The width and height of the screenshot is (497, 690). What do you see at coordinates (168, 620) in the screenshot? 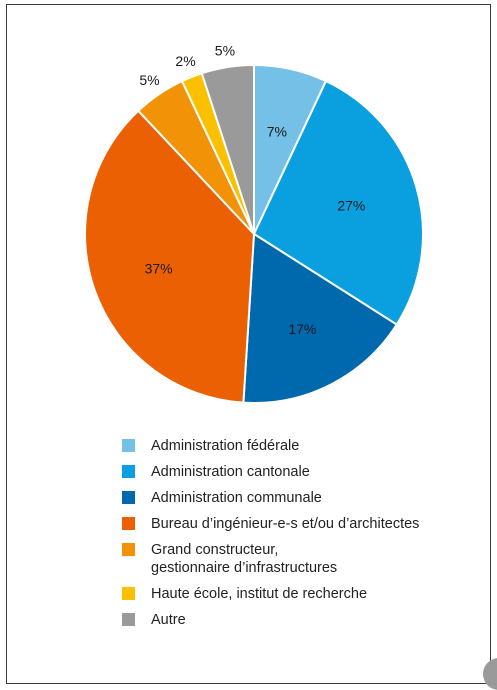
I see `legend-label: Autre` at bounding box center [168, 620].